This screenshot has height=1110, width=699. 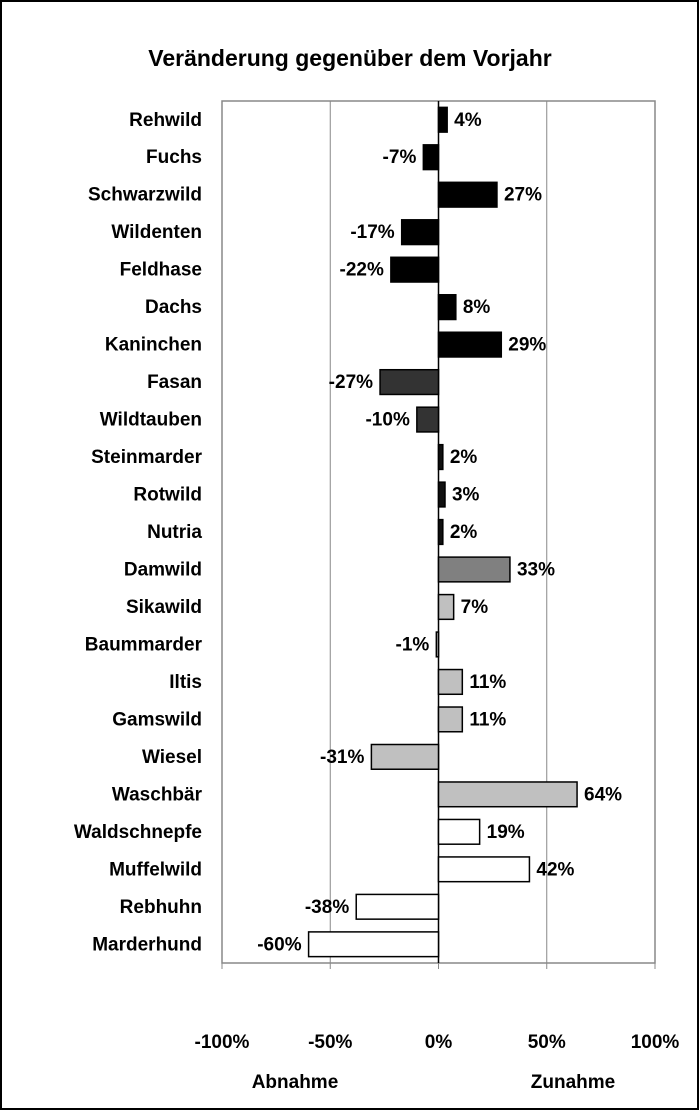 What do you see at coordinates (279, 944) in the screenshot?
I see `value-label: -60%` at bounding box center [279, 944].